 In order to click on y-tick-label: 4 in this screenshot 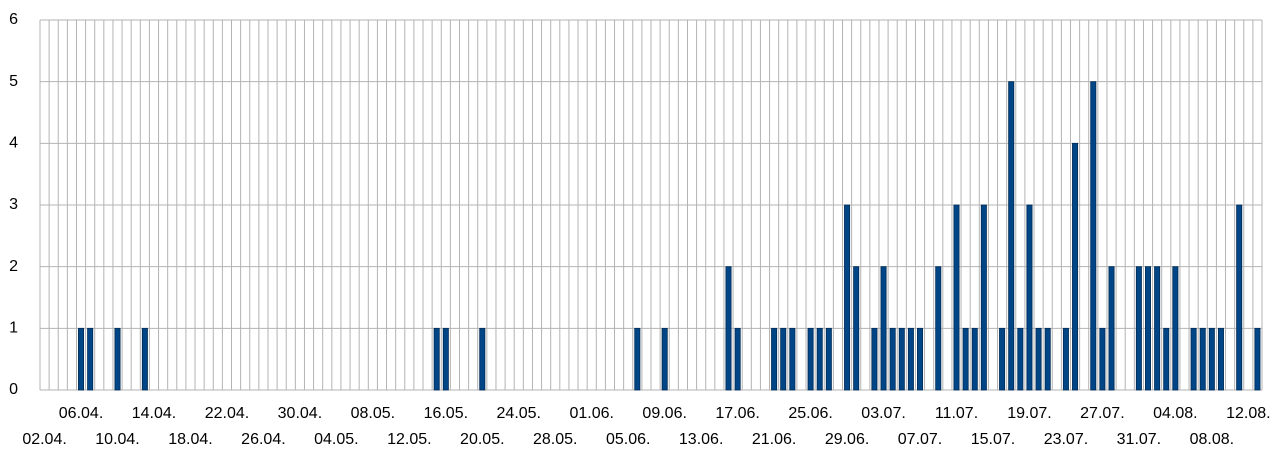, I will do `click(13, 143)`.